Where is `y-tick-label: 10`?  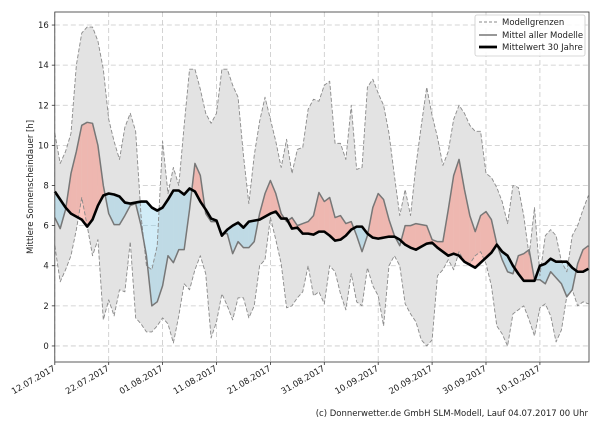
y-tick-label: 10 is located at coordinates (43, 146).